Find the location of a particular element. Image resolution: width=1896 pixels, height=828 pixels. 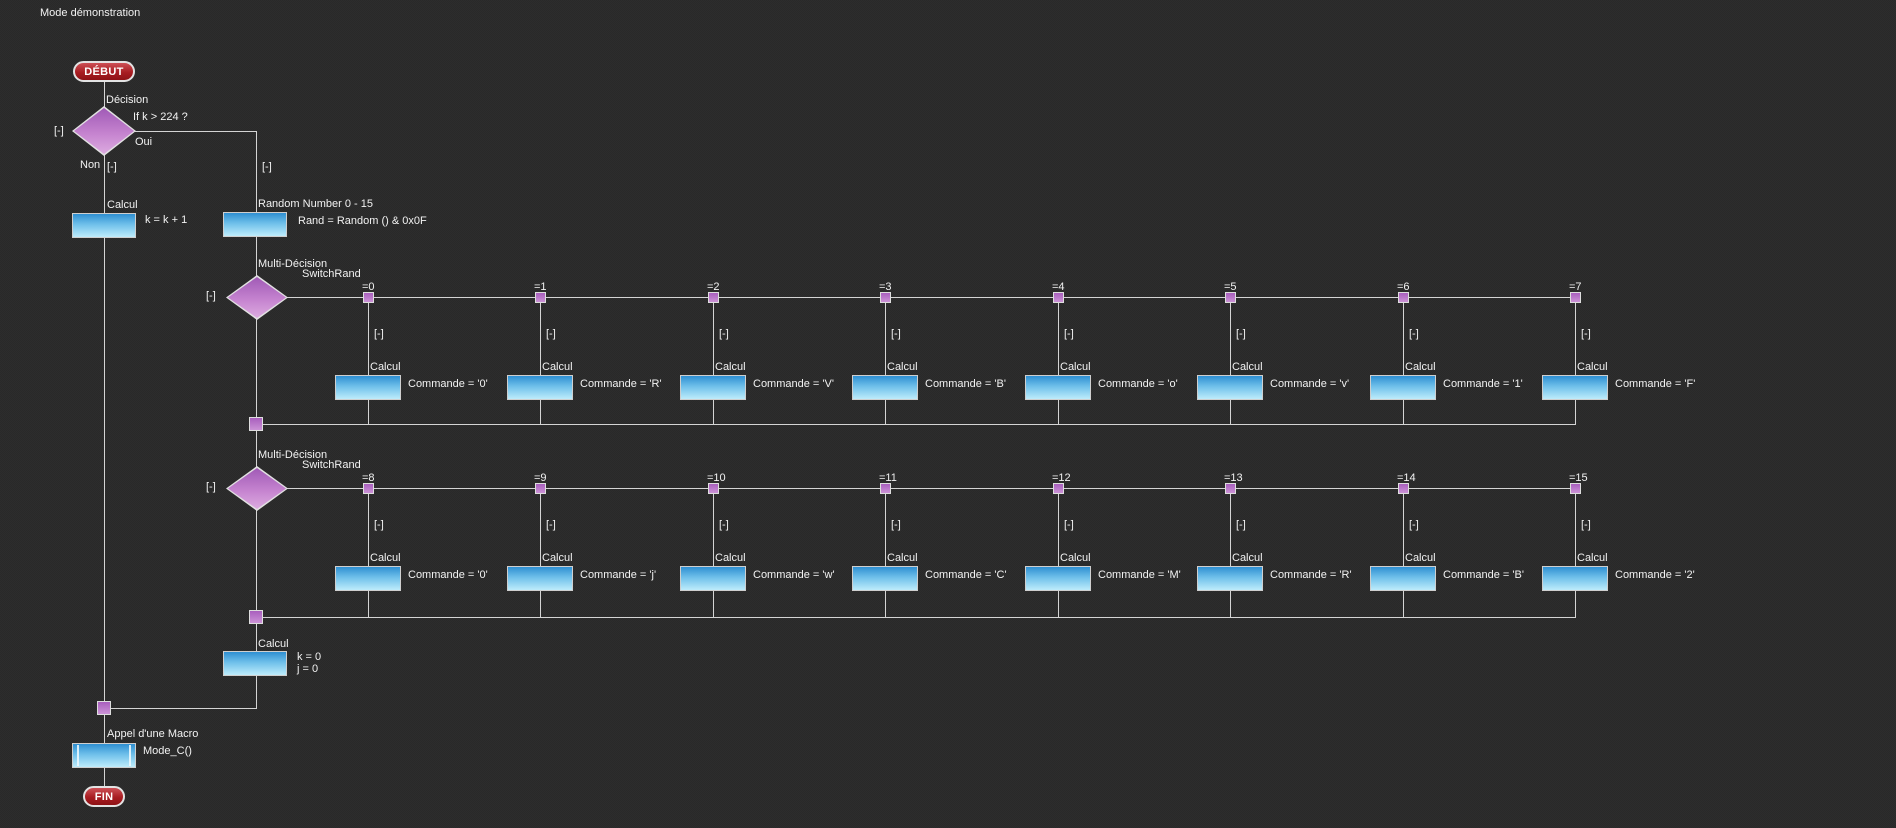

random-expression: Rand = Random () & 0x0F is located at coordinates (362, 221).